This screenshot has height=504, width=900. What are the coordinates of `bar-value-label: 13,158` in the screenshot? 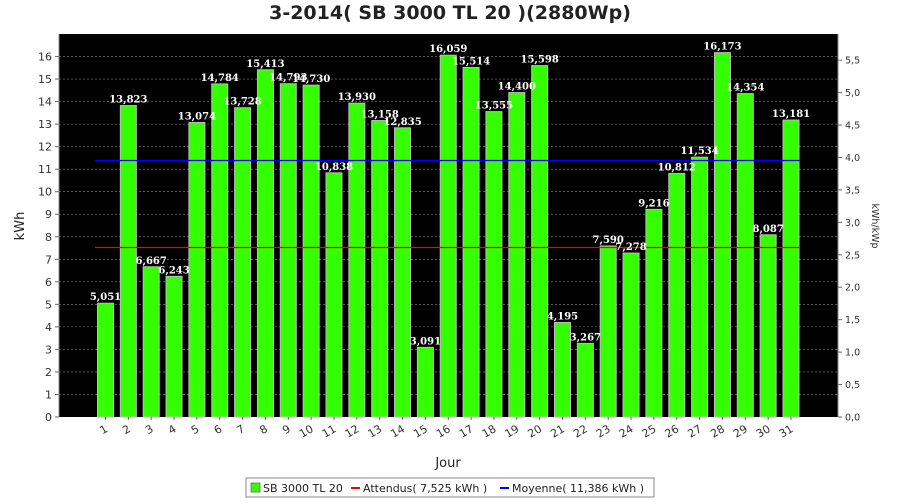 It's located at (380, 115).